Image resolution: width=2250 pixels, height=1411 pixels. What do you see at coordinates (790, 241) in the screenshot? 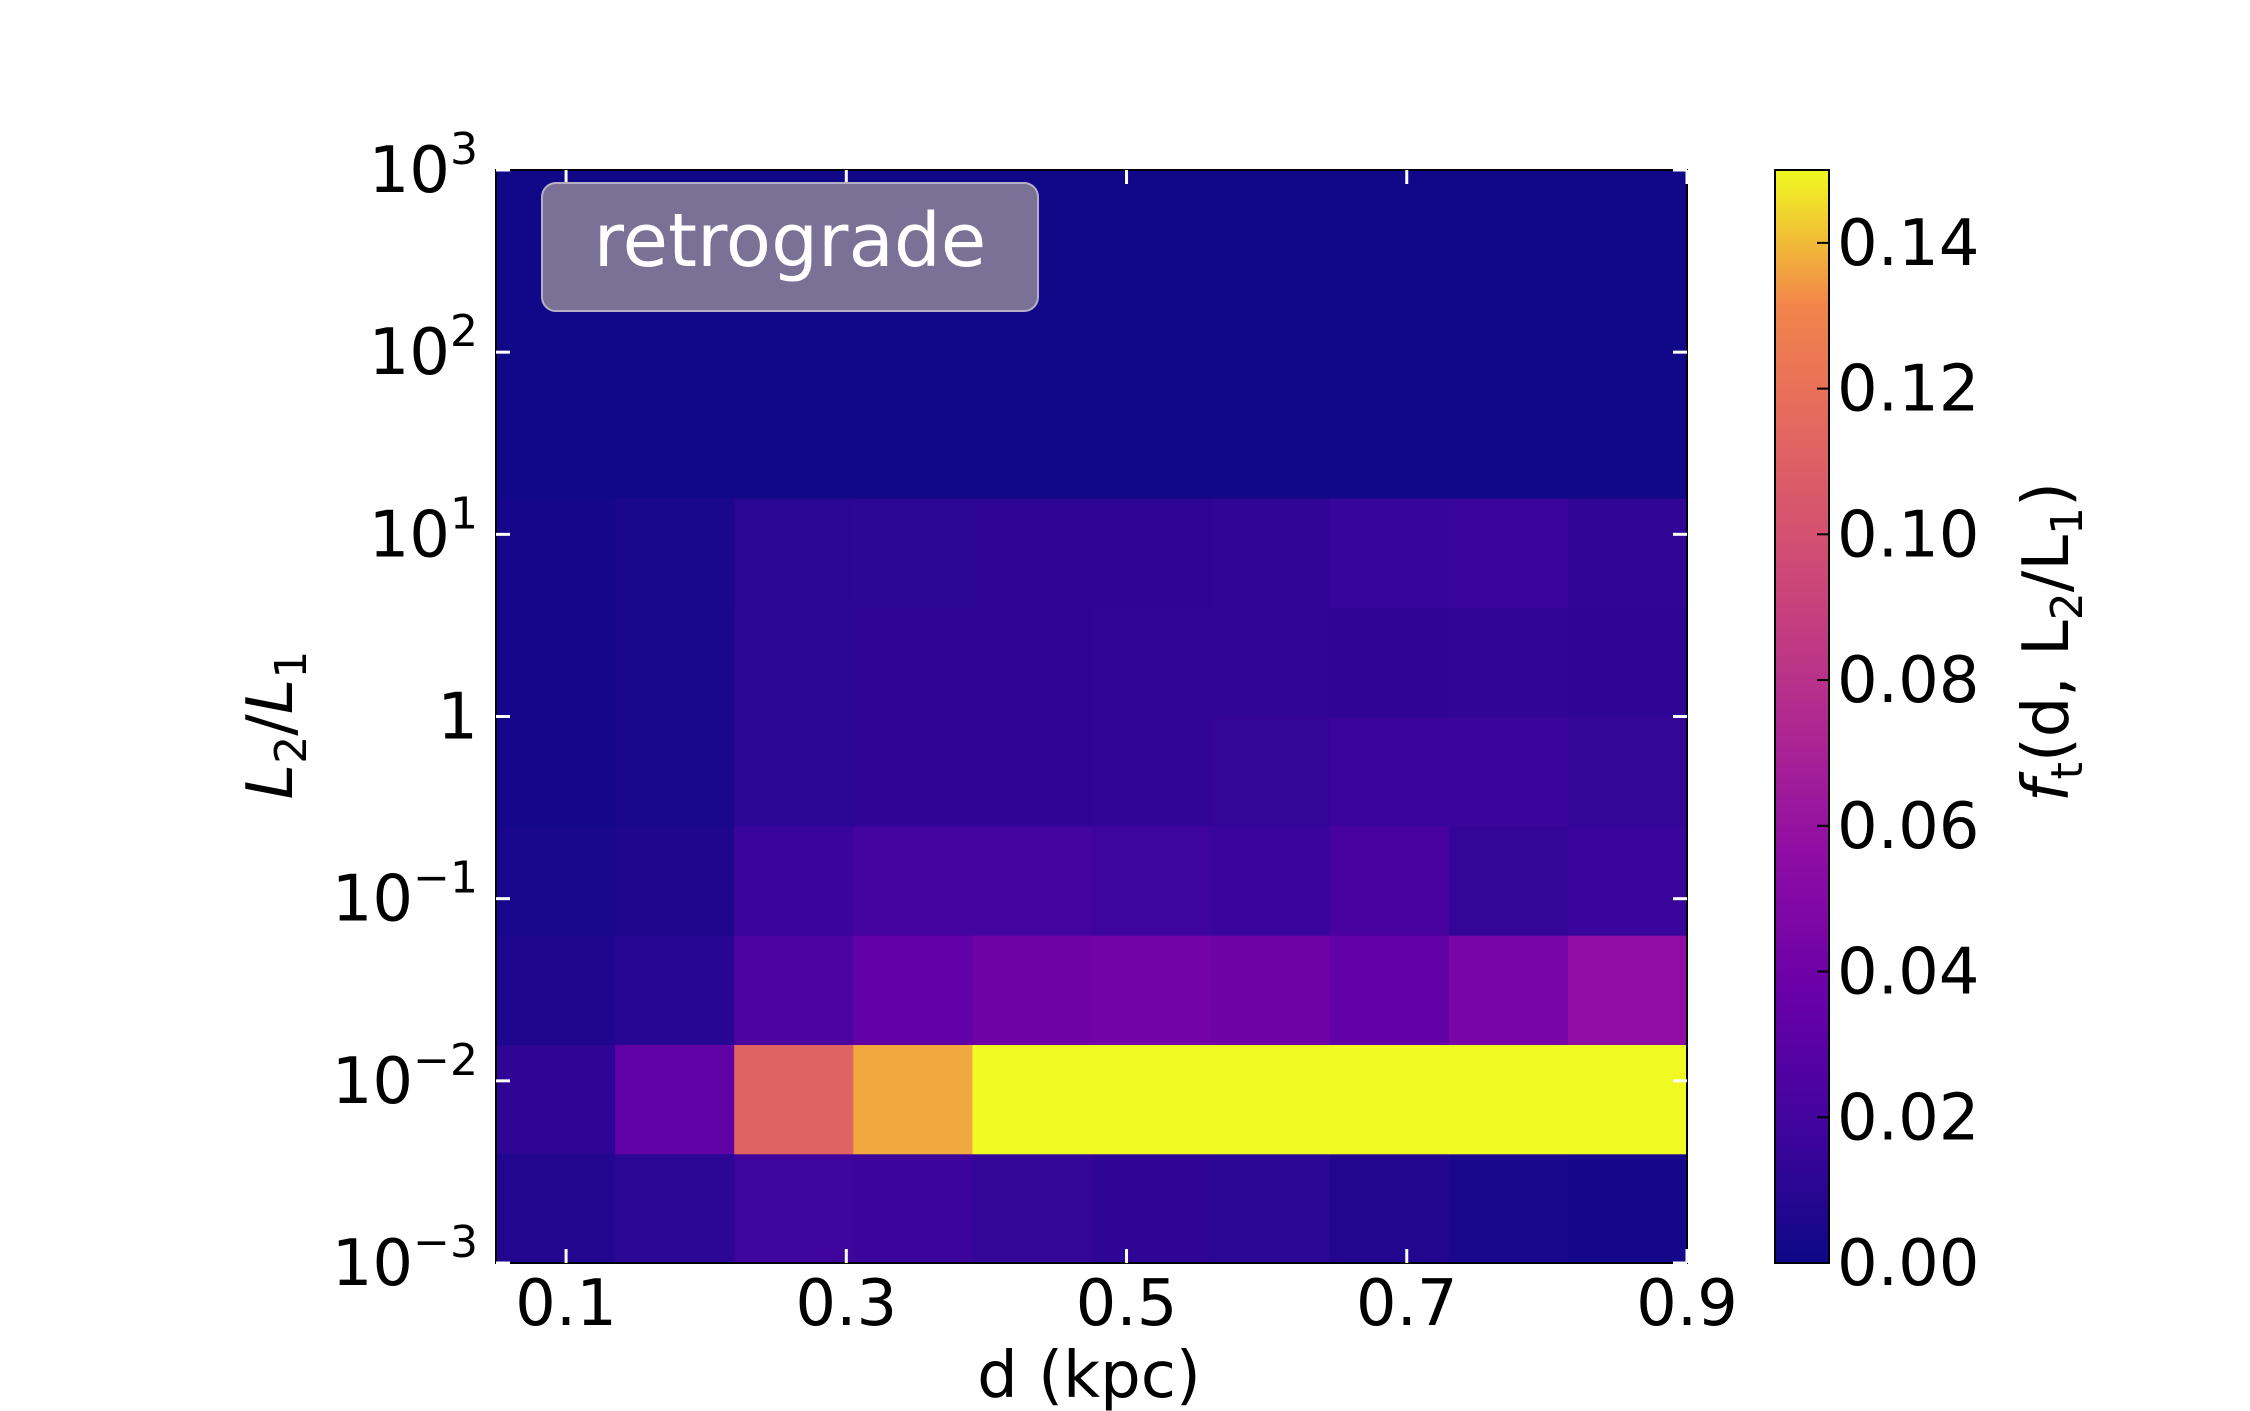
I see `annotation-text: retrograde` at bounding box center [790, 241].